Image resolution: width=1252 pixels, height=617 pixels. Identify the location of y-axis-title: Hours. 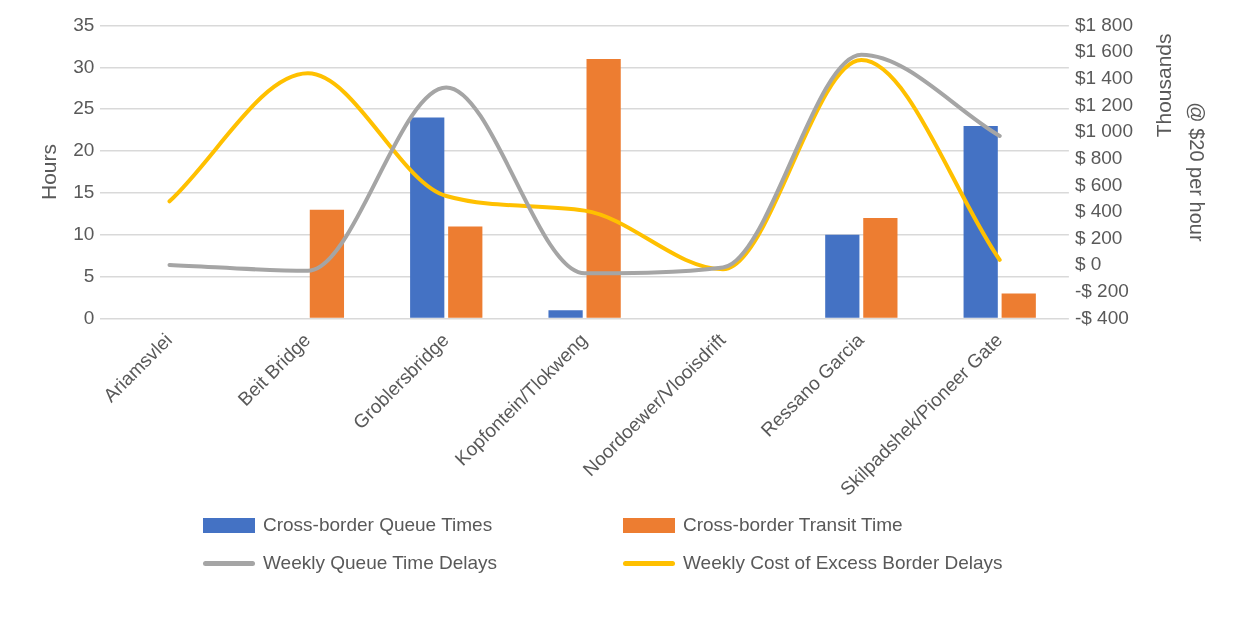
(49, 171).